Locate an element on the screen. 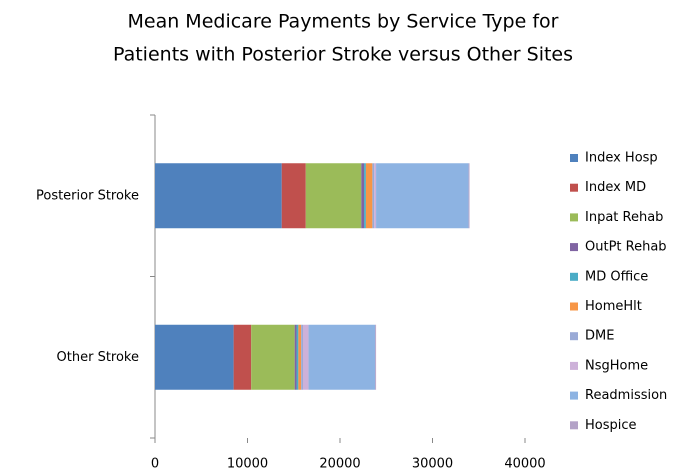 The height and width of the screenshot is (473, 686). legend-label: MD Office is located at coordinates (616, 276).